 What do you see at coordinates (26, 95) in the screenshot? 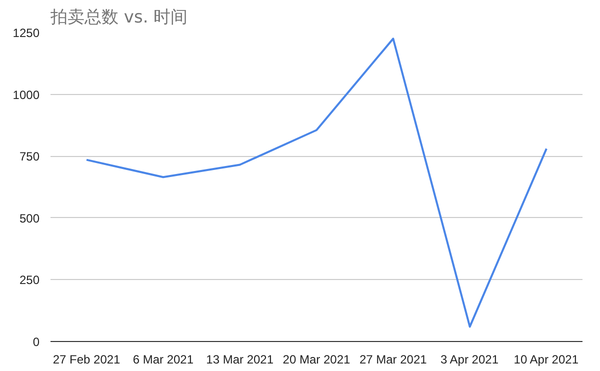
I see `y-tick-label: 1000` at bounding box center [26, 95].